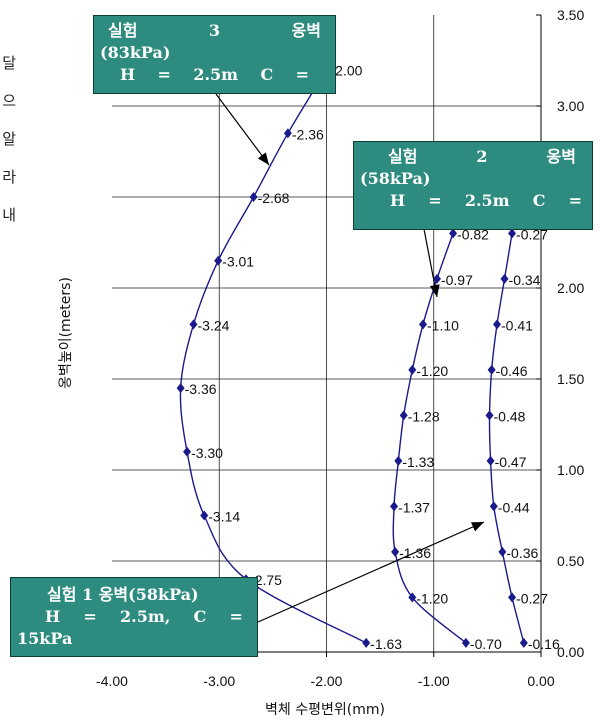 The image size is (600, 724). What do you see at coordinates (570, 106) in the screenshot?
I see `y-tick-label: 3.00` at bounding box center [570, 106].